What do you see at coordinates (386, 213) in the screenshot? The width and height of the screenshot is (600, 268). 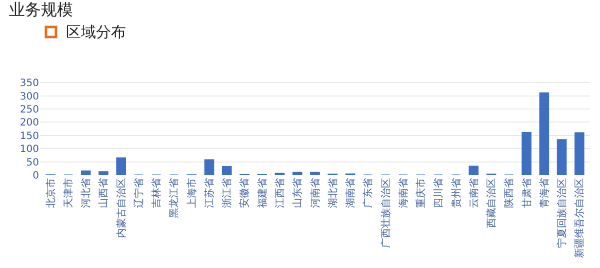 I see `x-tick-label: 广西壮族自治区` at bounding box center [386, 213].